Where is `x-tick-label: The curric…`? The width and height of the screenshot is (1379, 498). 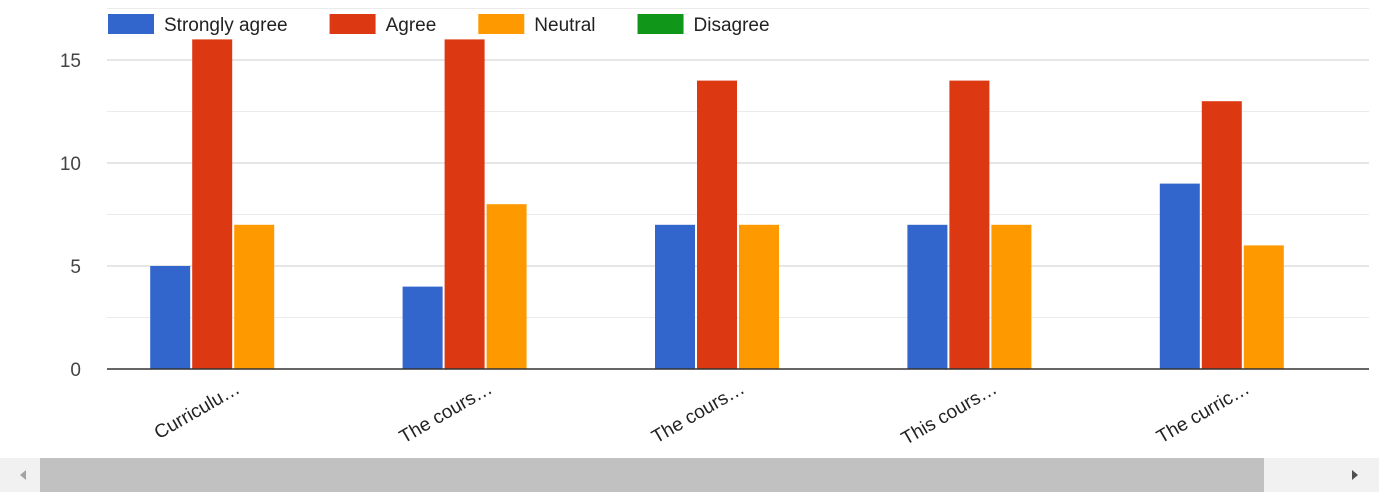 x-tick-label: The curric… is located at coordinates (1203, 413).